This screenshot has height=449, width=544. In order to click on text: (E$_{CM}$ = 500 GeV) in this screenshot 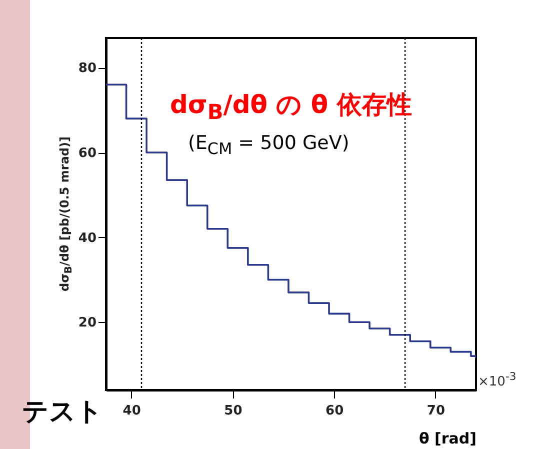, I will do `click(269, 145)`.